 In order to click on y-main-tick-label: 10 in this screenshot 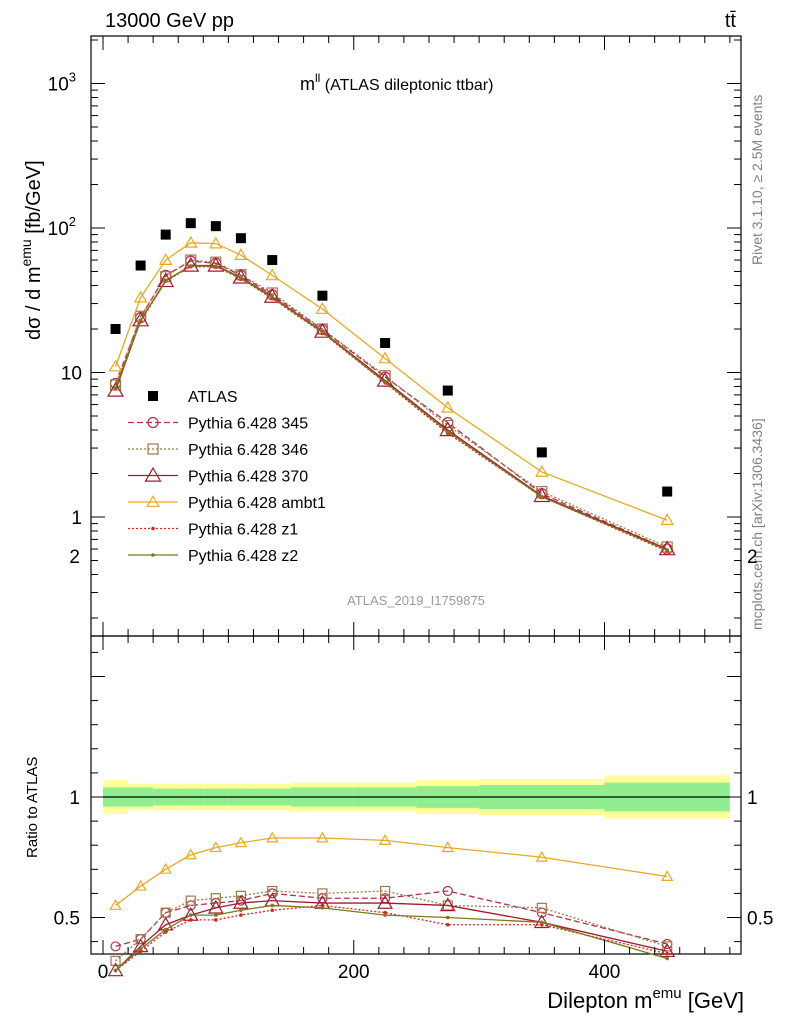, I will do `click(71, 374)`.